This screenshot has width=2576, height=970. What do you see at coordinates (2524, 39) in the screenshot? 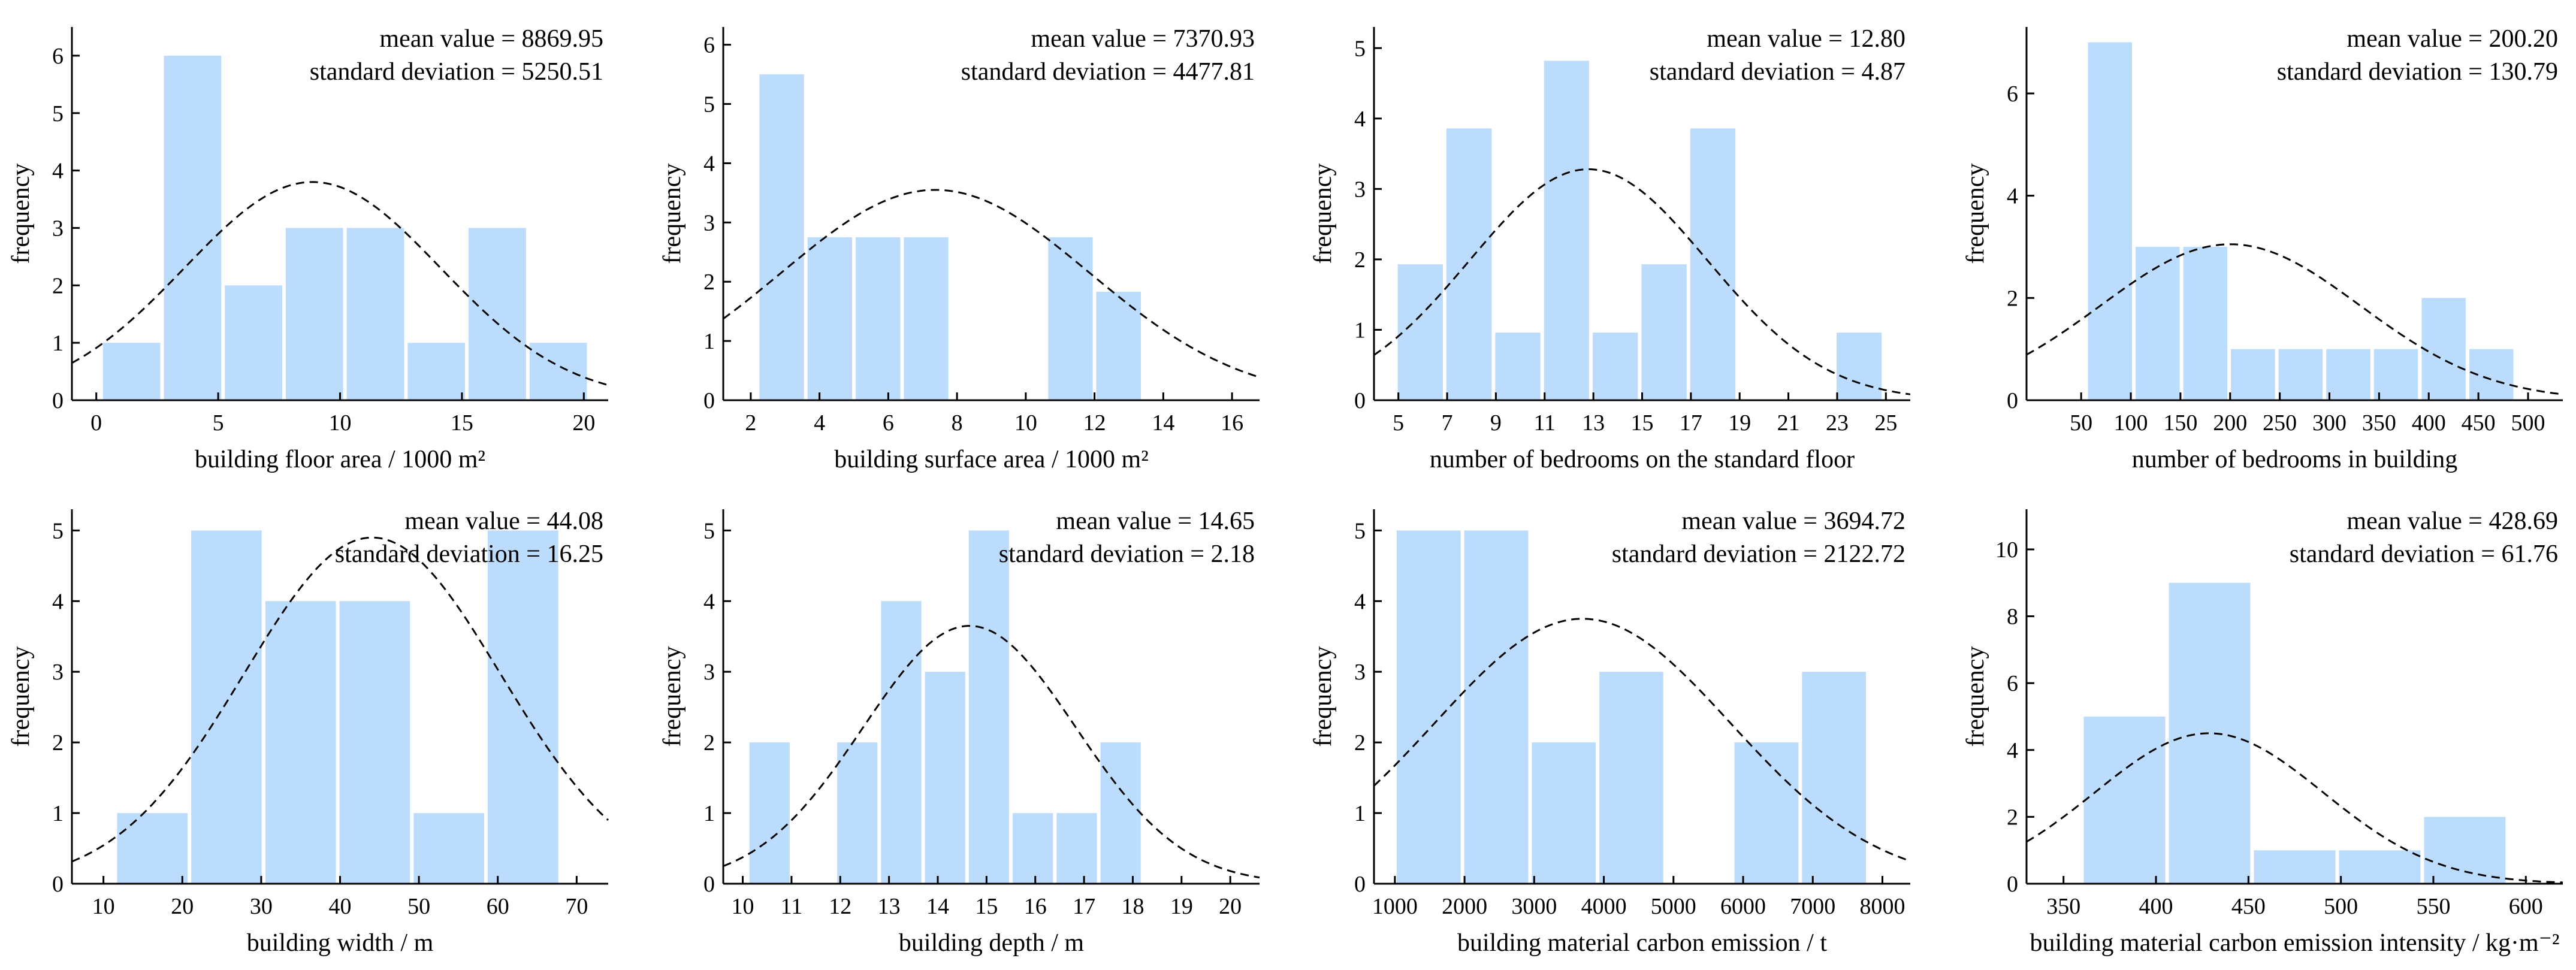
I see `mean-value: 200.20` at bounding box center [2524, 39].